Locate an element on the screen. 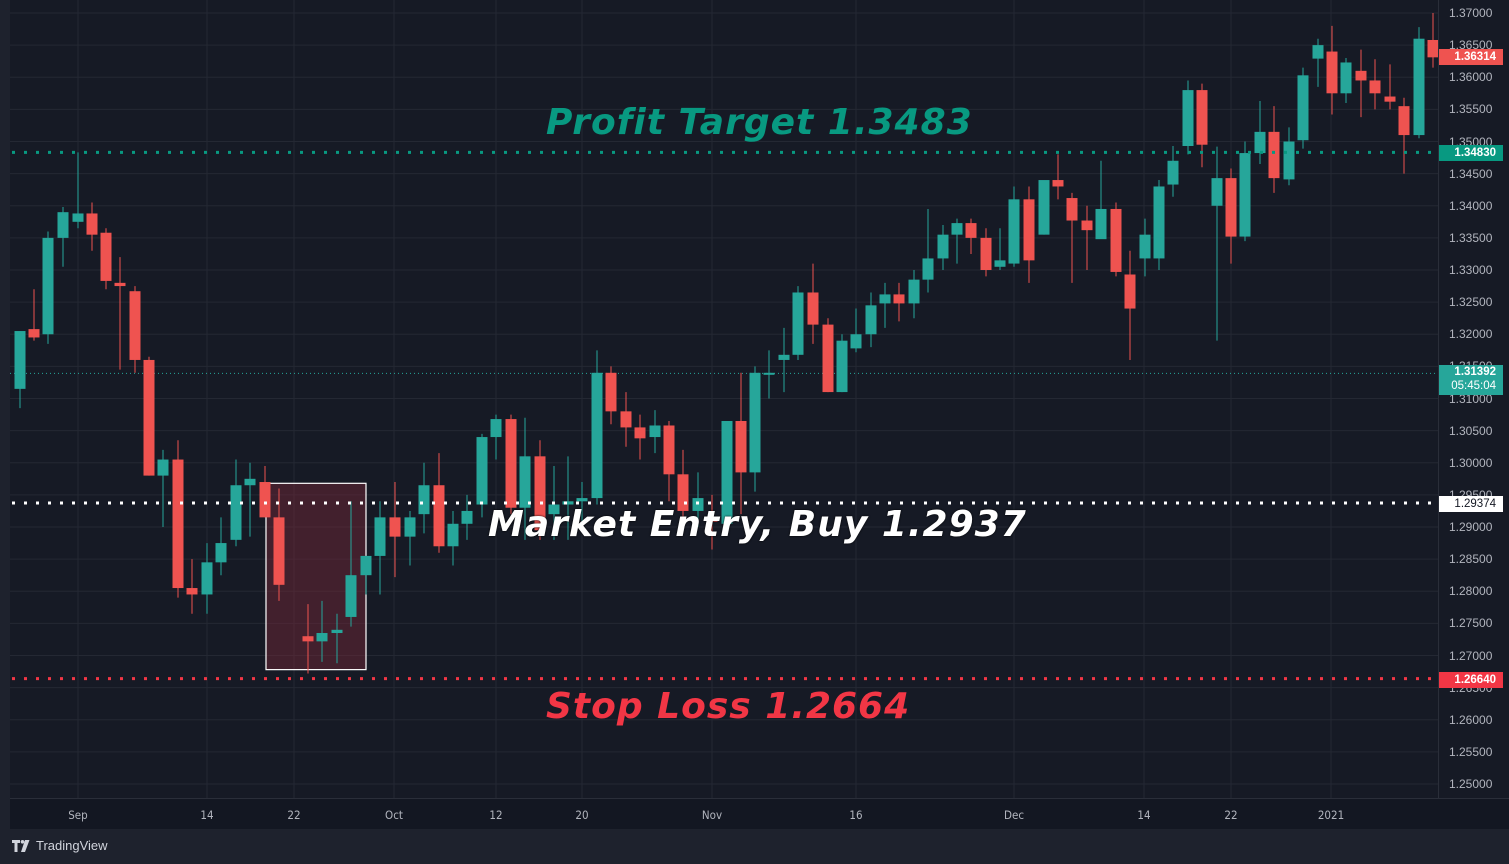 The height and width of the screenshot is (864, 1509). price-tick: 1.27000 is located at coordinates (1471, 655).